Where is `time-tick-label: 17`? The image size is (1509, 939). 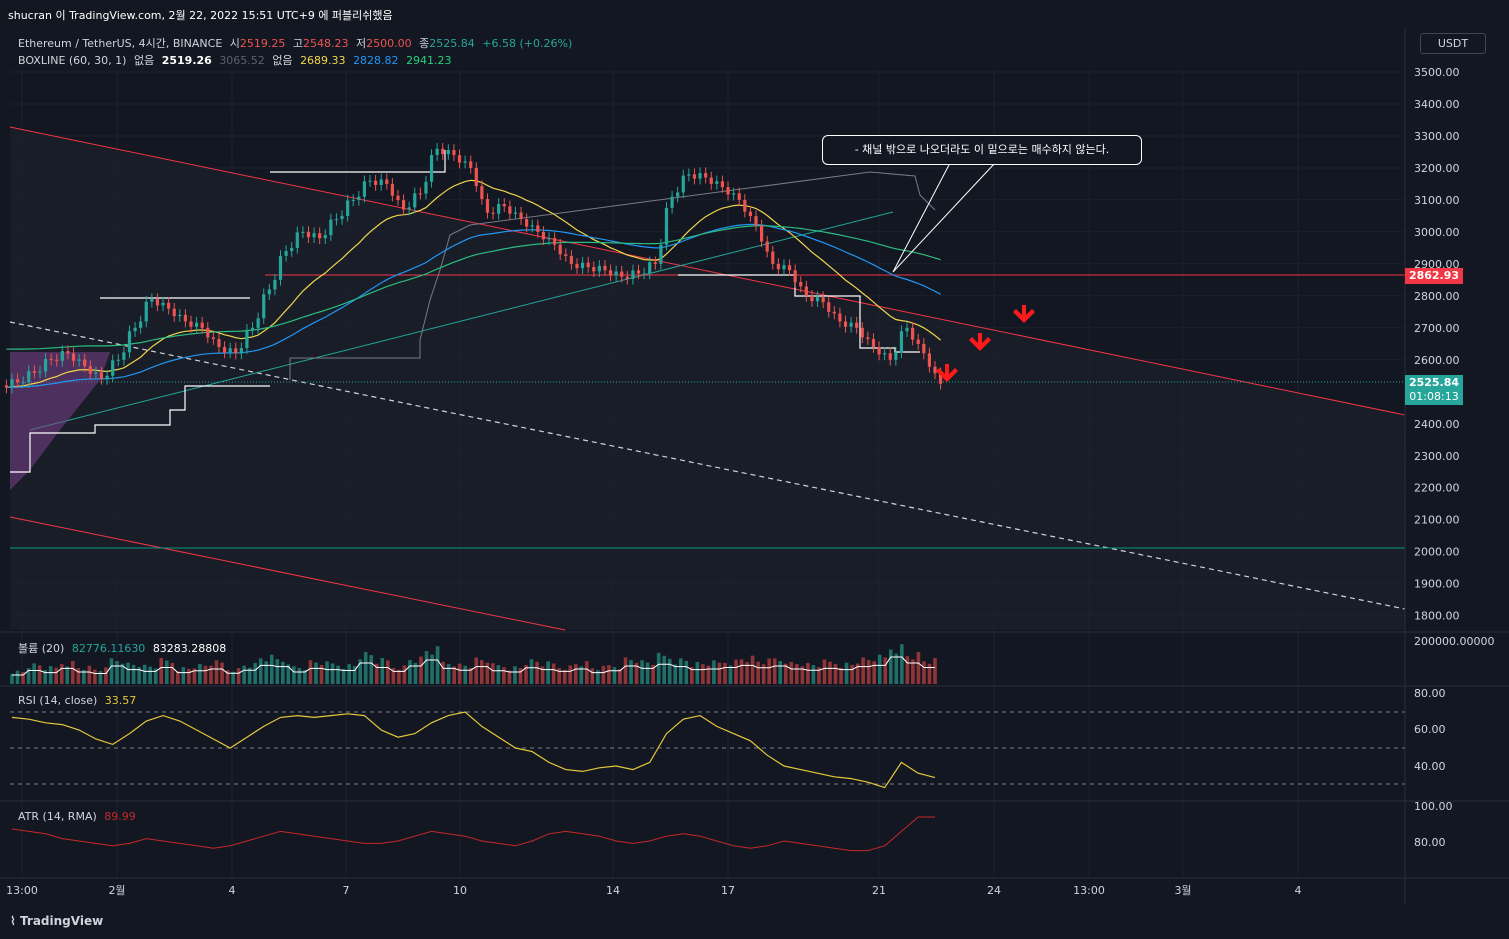 time-tick-label: 17 is located at coordinates (728, 890).